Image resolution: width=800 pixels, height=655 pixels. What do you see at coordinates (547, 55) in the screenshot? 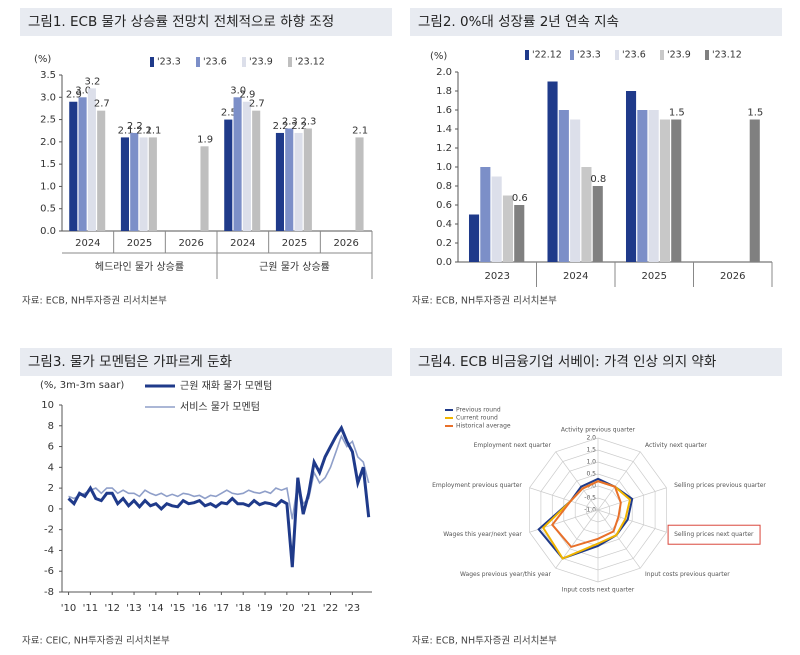
I see `legend-label: '22.12` at bounding box center [547, 55].